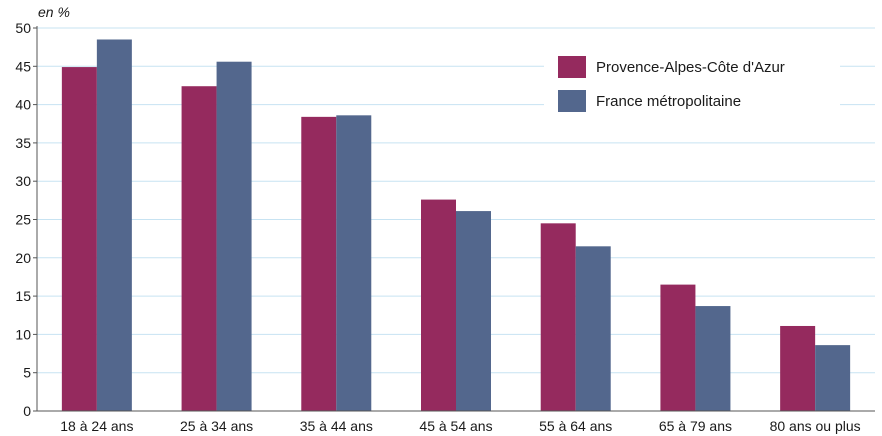 The image size is (882, 436). Describe the element at coordinates (695, 426) in the screenshot. I see `x-tick-label: 65 à 79 ans` at that location.